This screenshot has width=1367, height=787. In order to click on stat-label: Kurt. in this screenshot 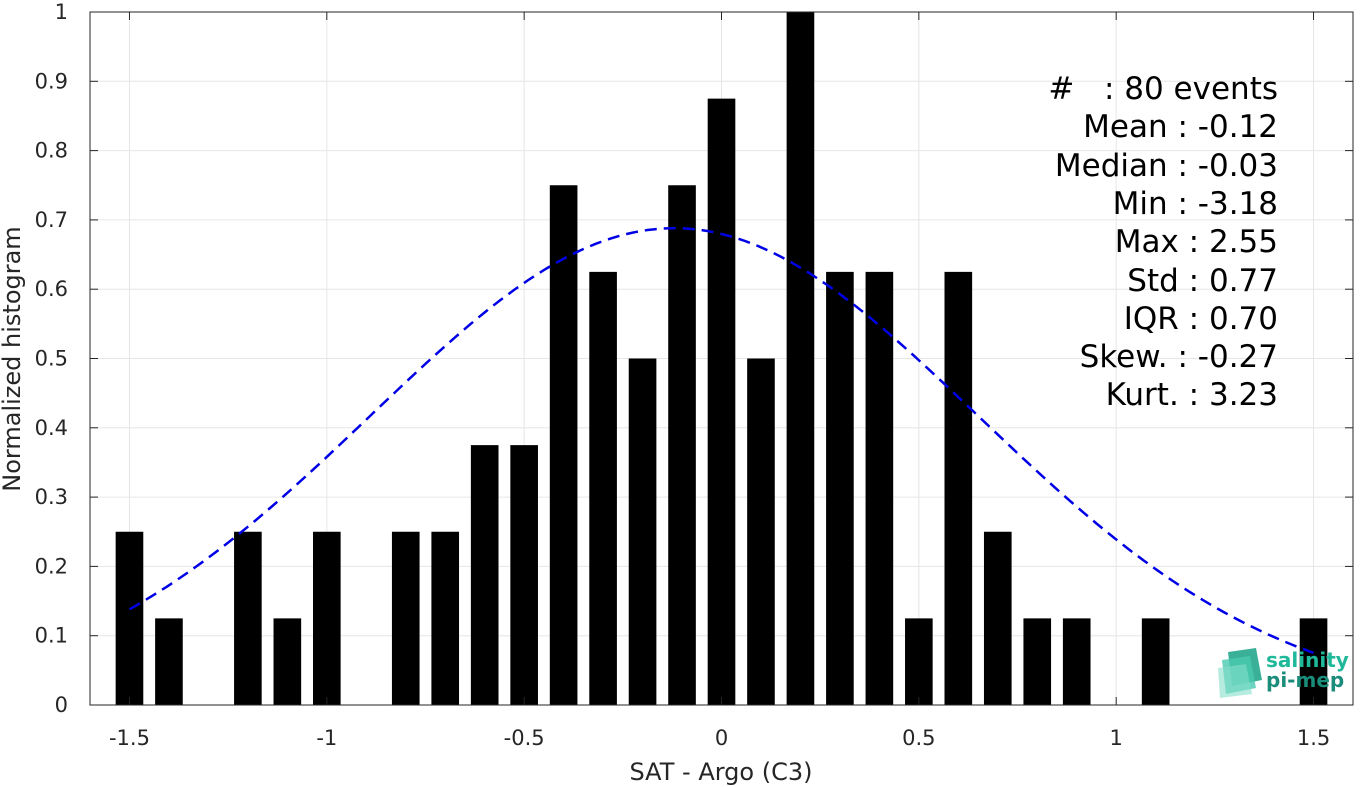, I will do `click(1147, 395)`.